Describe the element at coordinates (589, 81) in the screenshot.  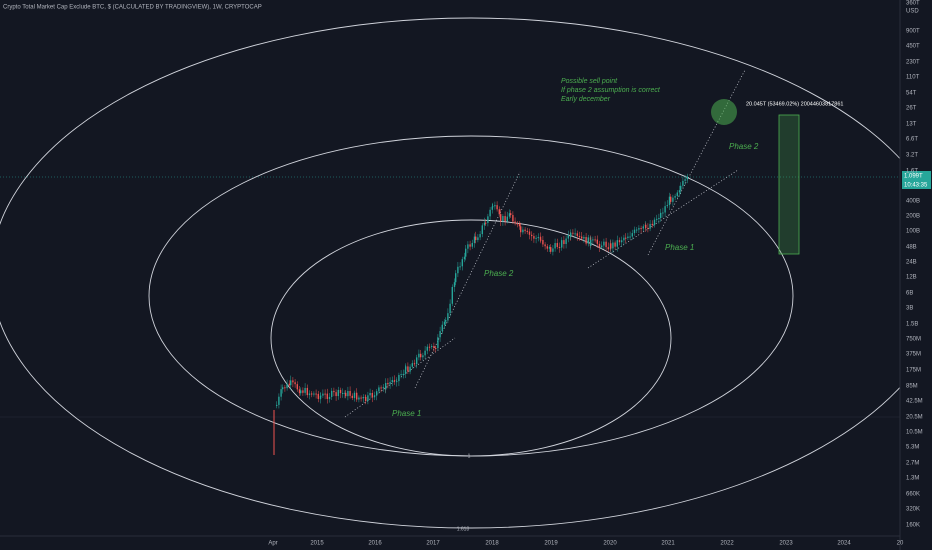
I see `sell-note: Possible sell point` at that location.